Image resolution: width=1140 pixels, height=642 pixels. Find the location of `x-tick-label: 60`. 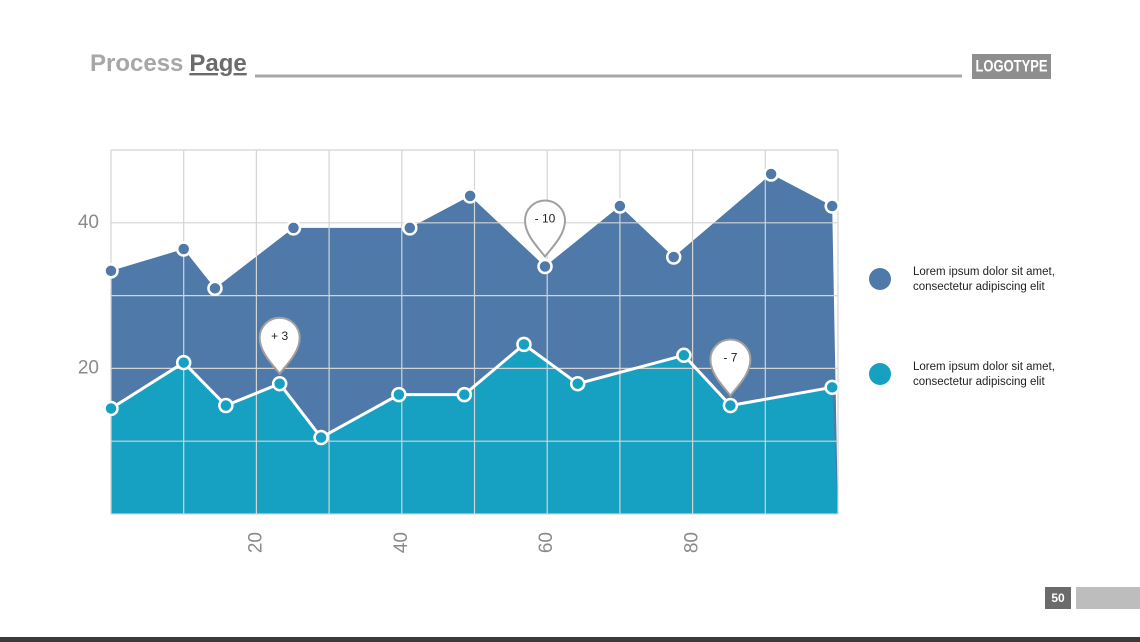

x-tick-label: 60 is located at coordinates (546, 542).